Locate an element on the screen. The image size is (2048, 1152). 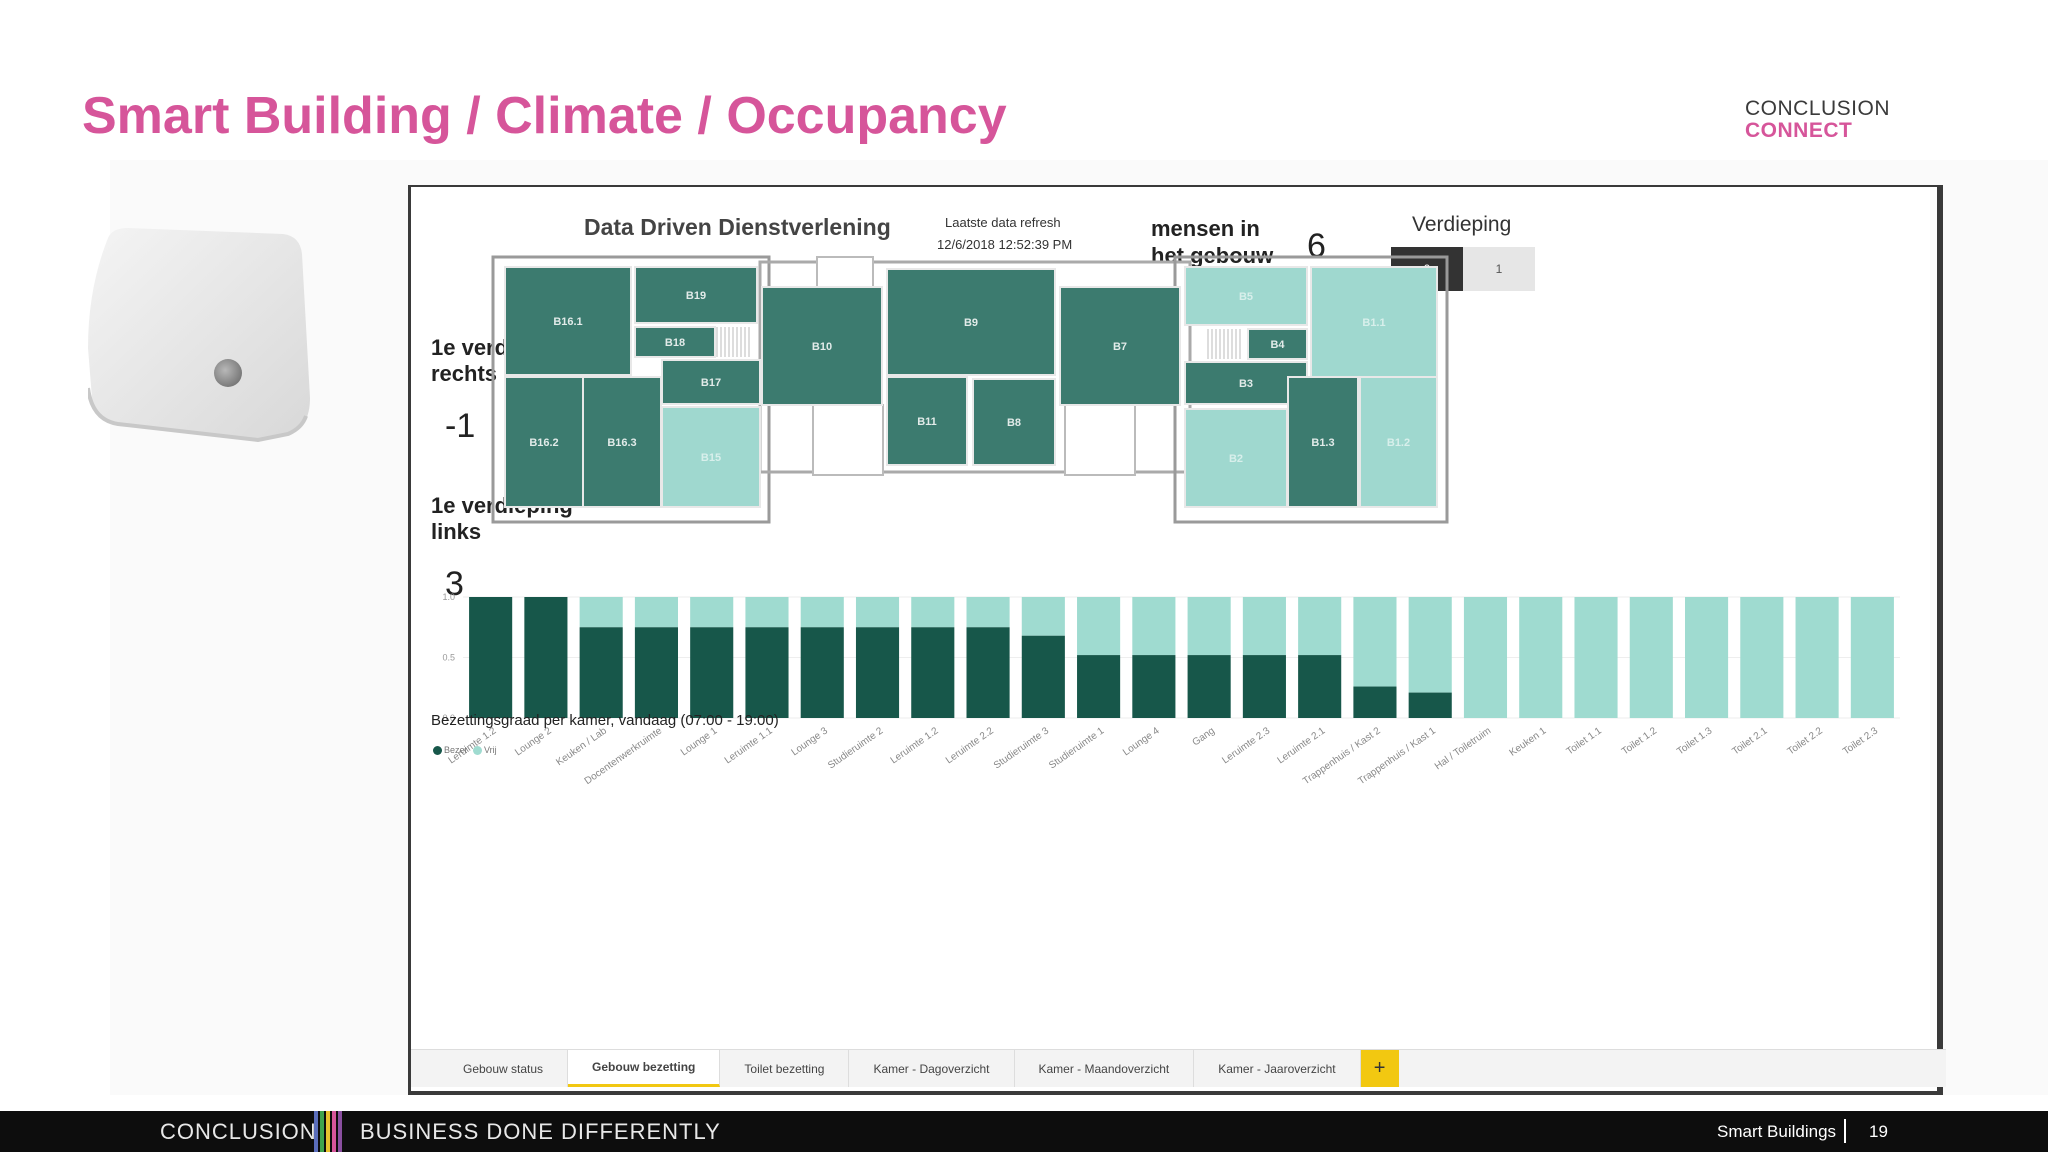
x-tick-label: Keuken 1 is located at coordinates (1528, 741).